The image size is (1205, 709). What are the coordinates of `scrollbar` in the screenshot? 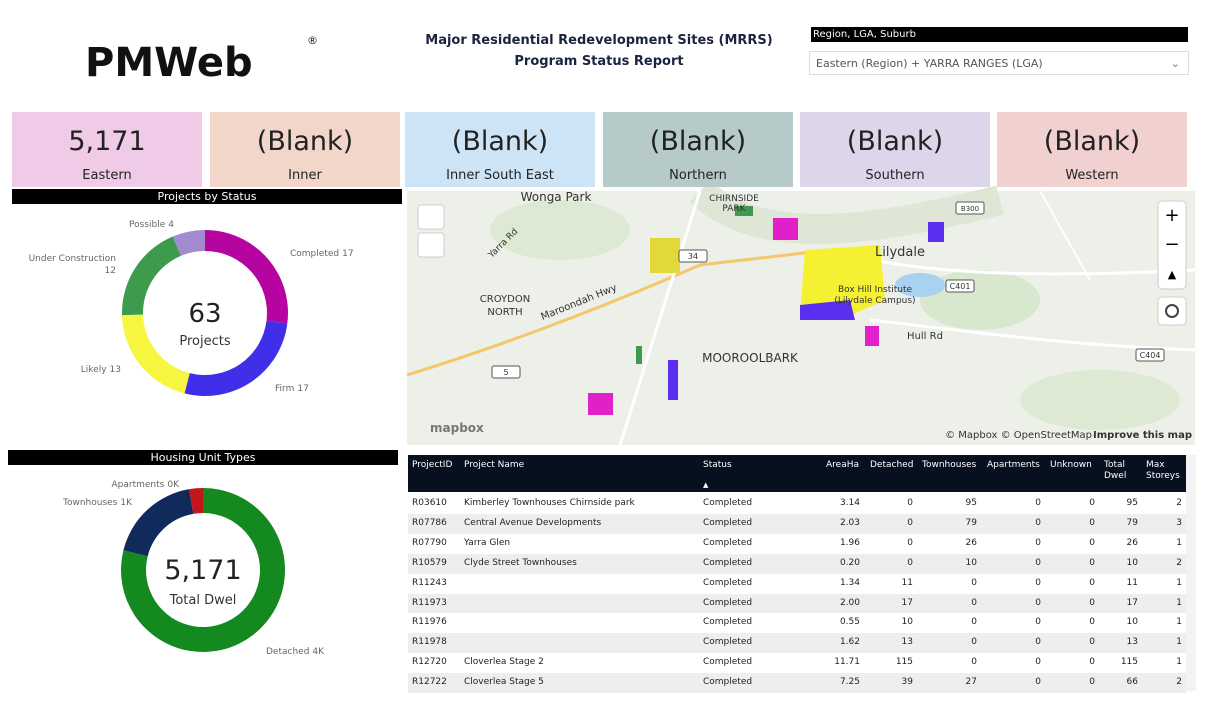 It's located at (1191, 573).